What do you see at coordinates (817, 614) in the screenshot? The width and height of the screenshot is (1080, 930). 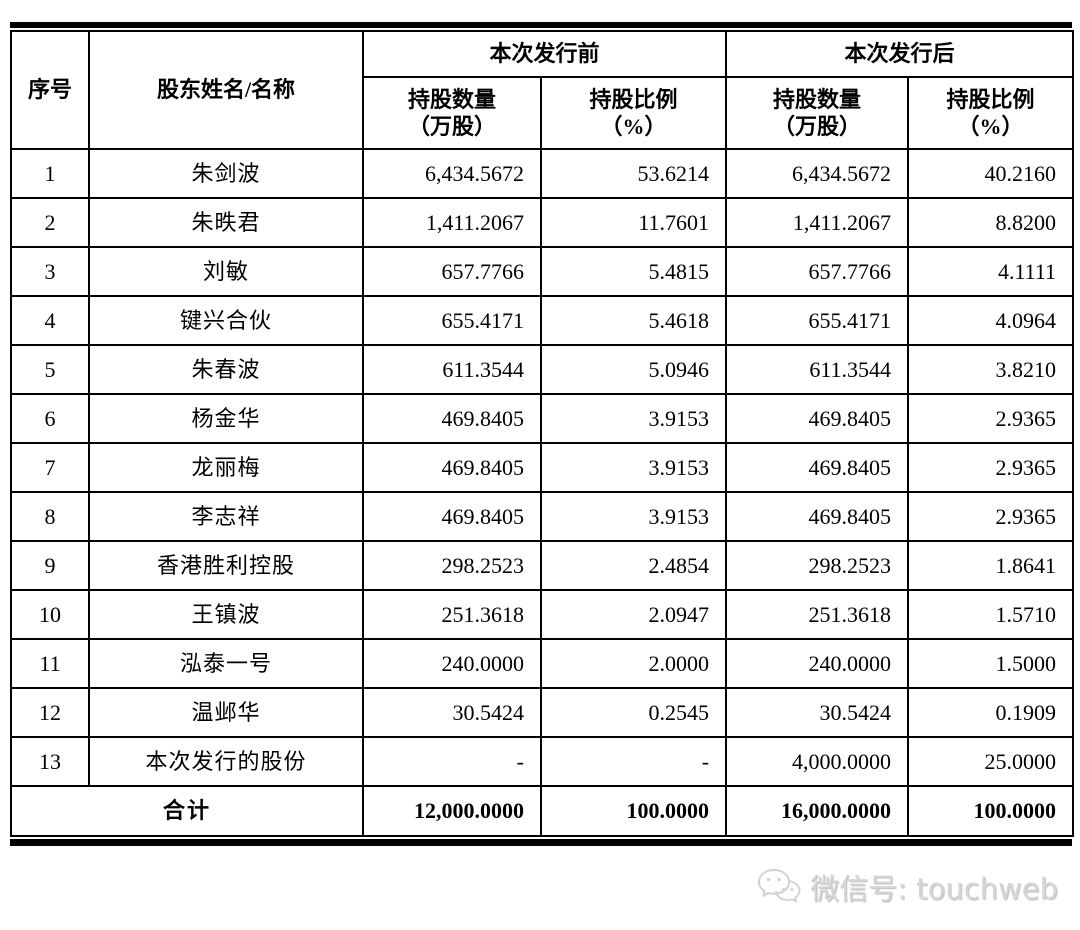 I see `post-shares-value: 251.3618` at bounding box center [817, 614].